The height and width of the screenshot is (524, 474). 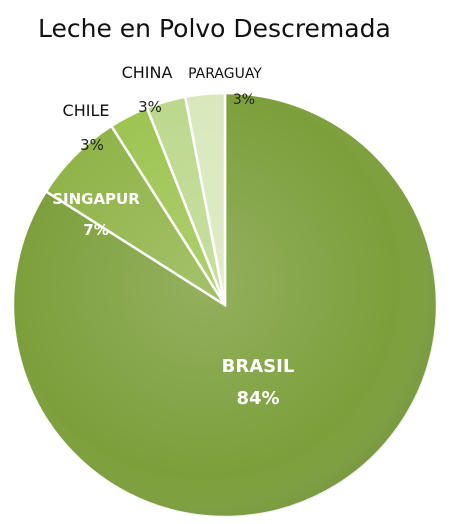 I want to click on slice-value-chile: 3%, so click(x=92, y=145).